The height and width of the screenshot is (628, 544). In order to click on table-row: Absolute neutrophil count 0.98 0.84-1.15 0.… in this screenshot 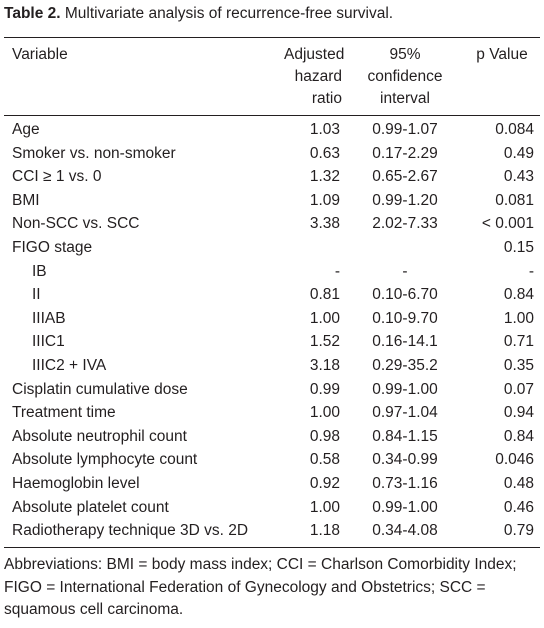, I will do `click(272, 437)`.